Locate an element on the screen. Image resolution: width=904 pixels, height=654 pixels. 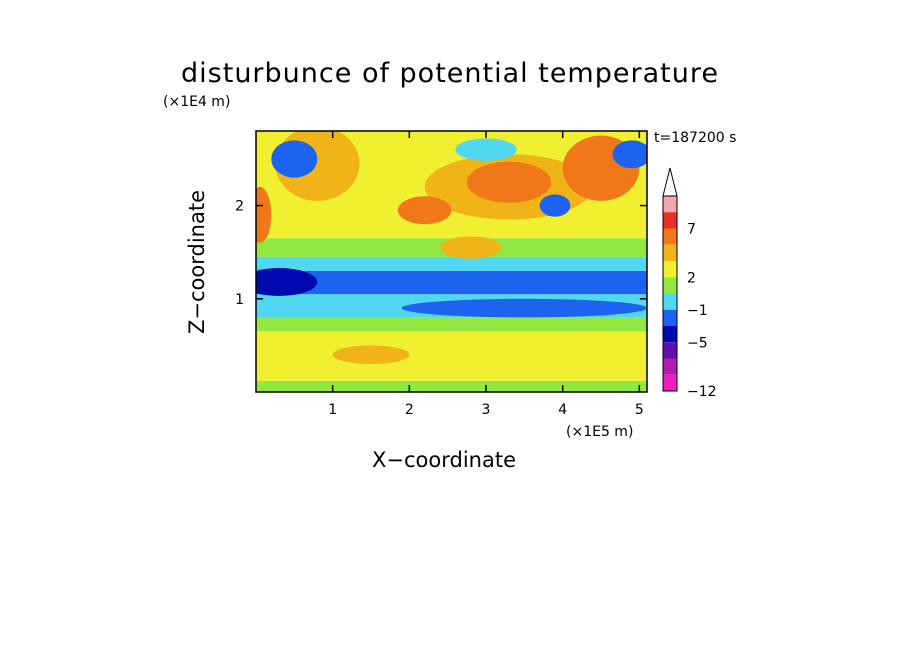
colorbar-label-4: −12 is located at coordinates (702, 392).